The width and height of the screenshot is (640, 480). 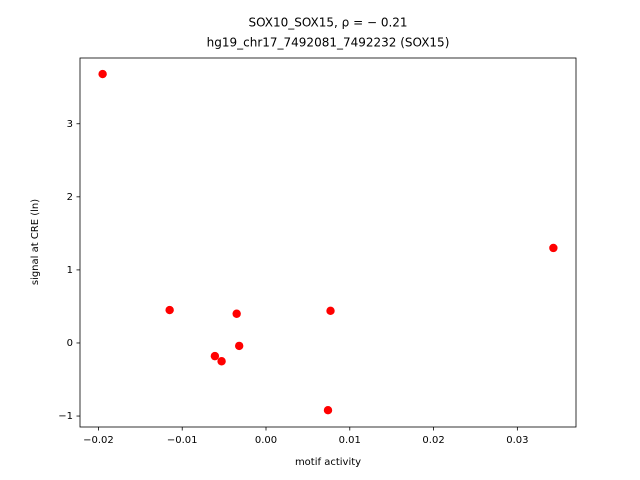 I want to click on x-tick-label: −0.01, so click(x=182, y=440).